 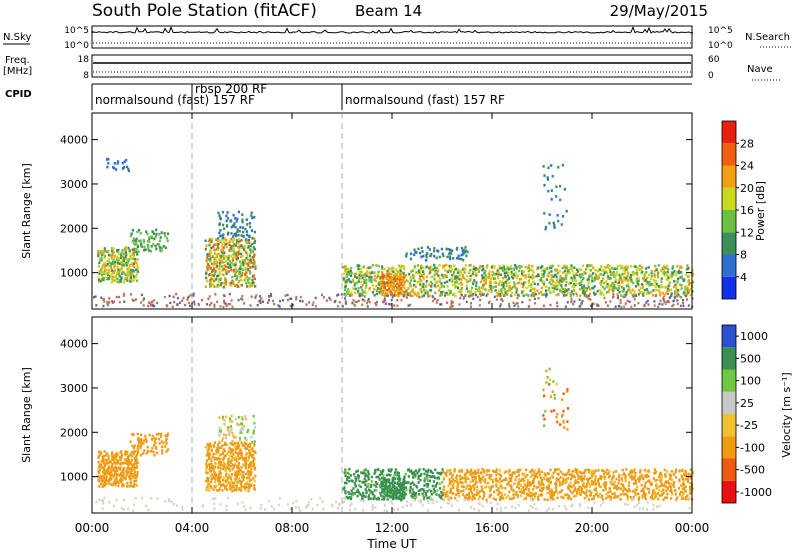 I want to click on colorbar-tick-label: 25, so click(x=747, y=403).